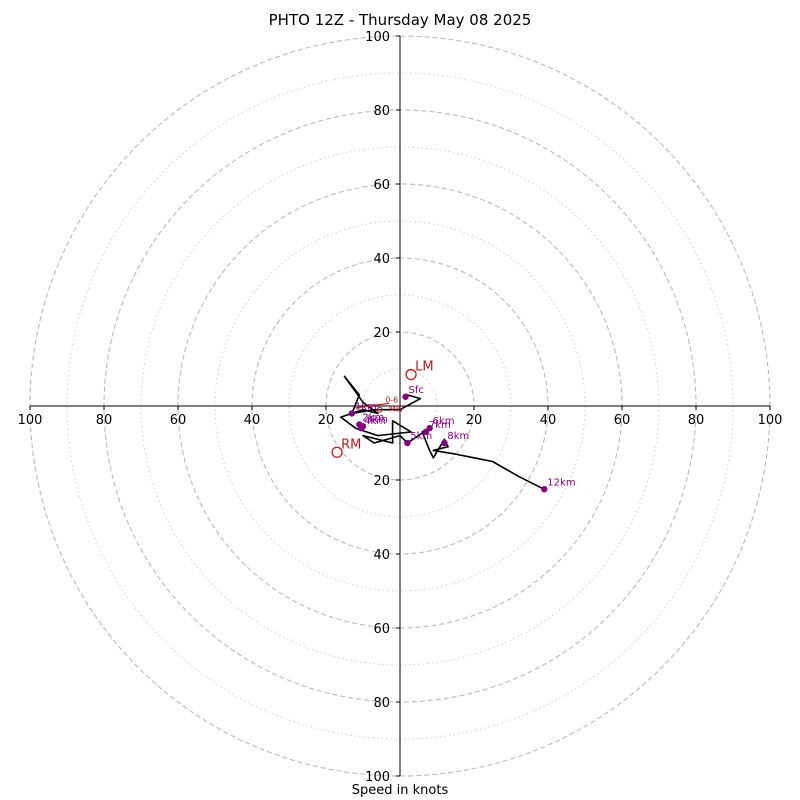 The width and height of the screenshot is (800, 800). I want to click on level-label: 12km, so click(561, 482).